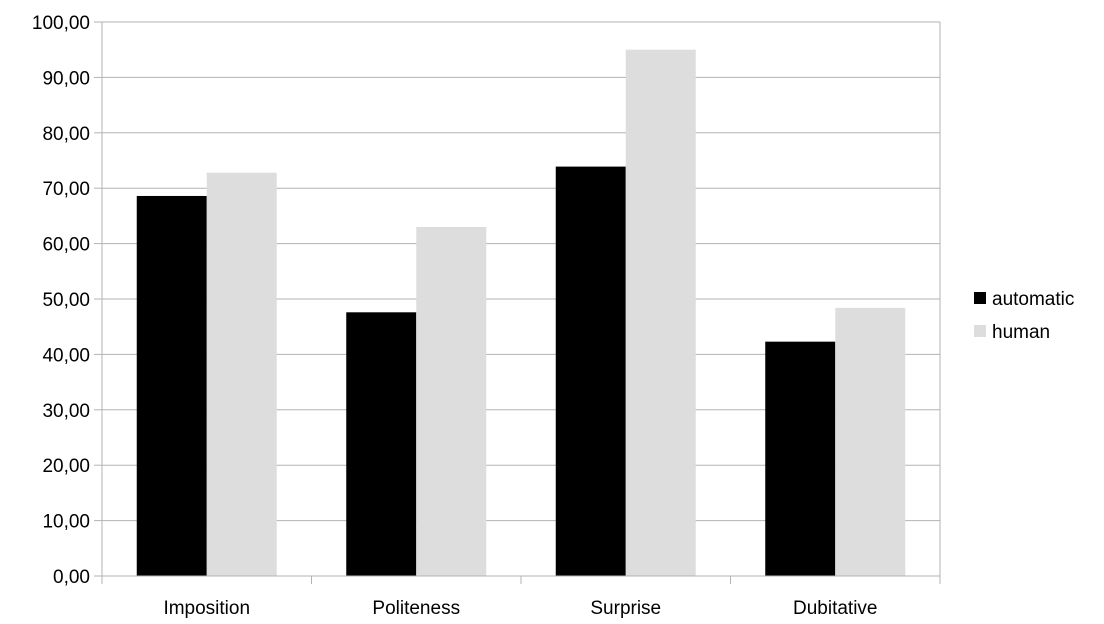 The width and height of the screenshot is (1104, 624). I want to click on legend-swatch-automatic, so click(980, 298).